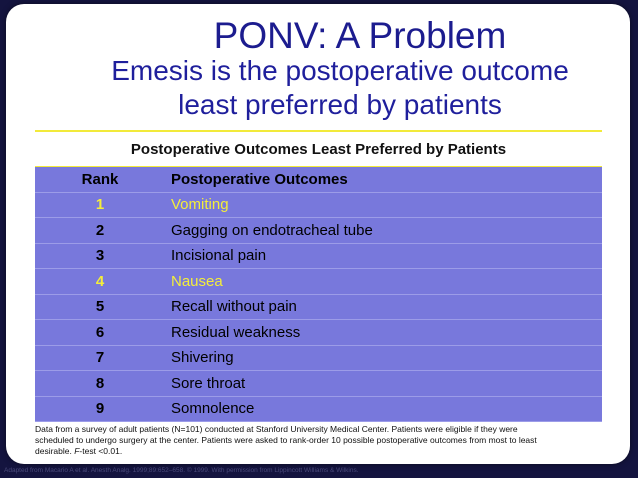 The width and height of the screenshot is (638, 478). What do you see at coordinates (100, 383) in the screenshot?
I see `rank-cell: 8` at bounding box center [100, 383].